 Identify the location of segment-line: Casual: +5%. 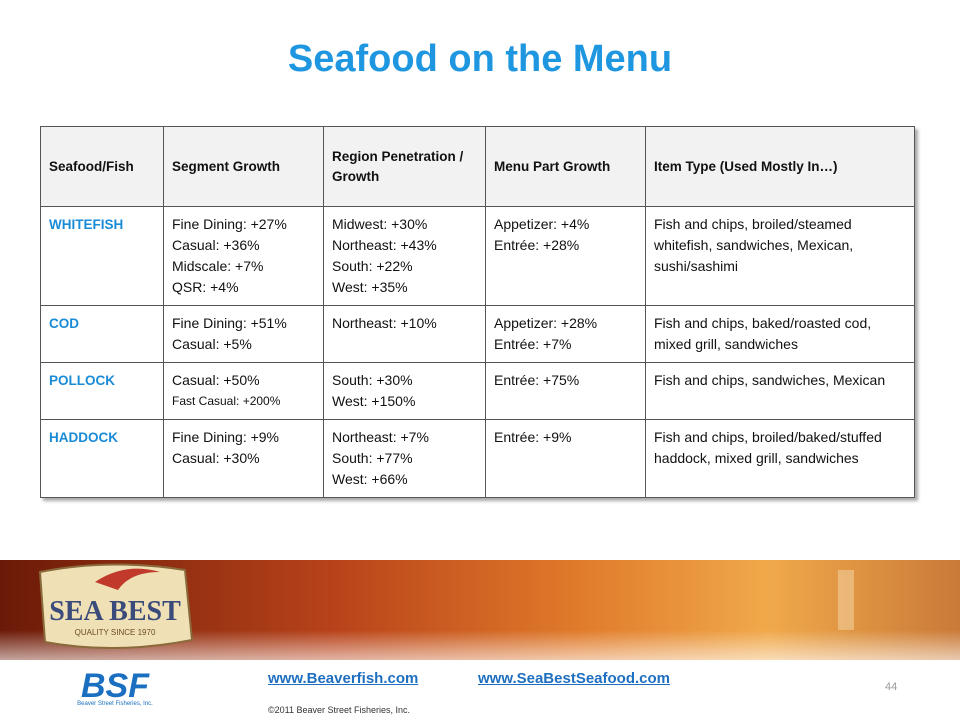
(212, 344).